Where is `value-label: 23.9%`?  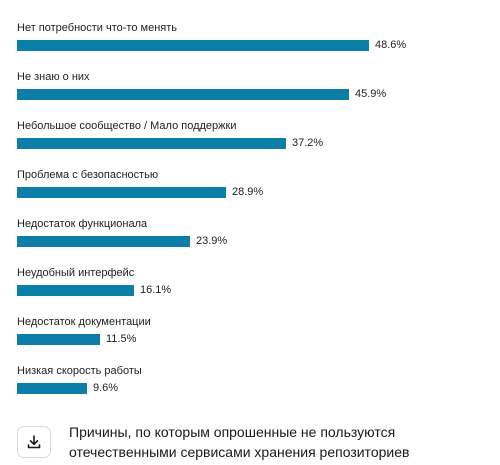 value-label: 23.9% is located at coordinates (212, 241).